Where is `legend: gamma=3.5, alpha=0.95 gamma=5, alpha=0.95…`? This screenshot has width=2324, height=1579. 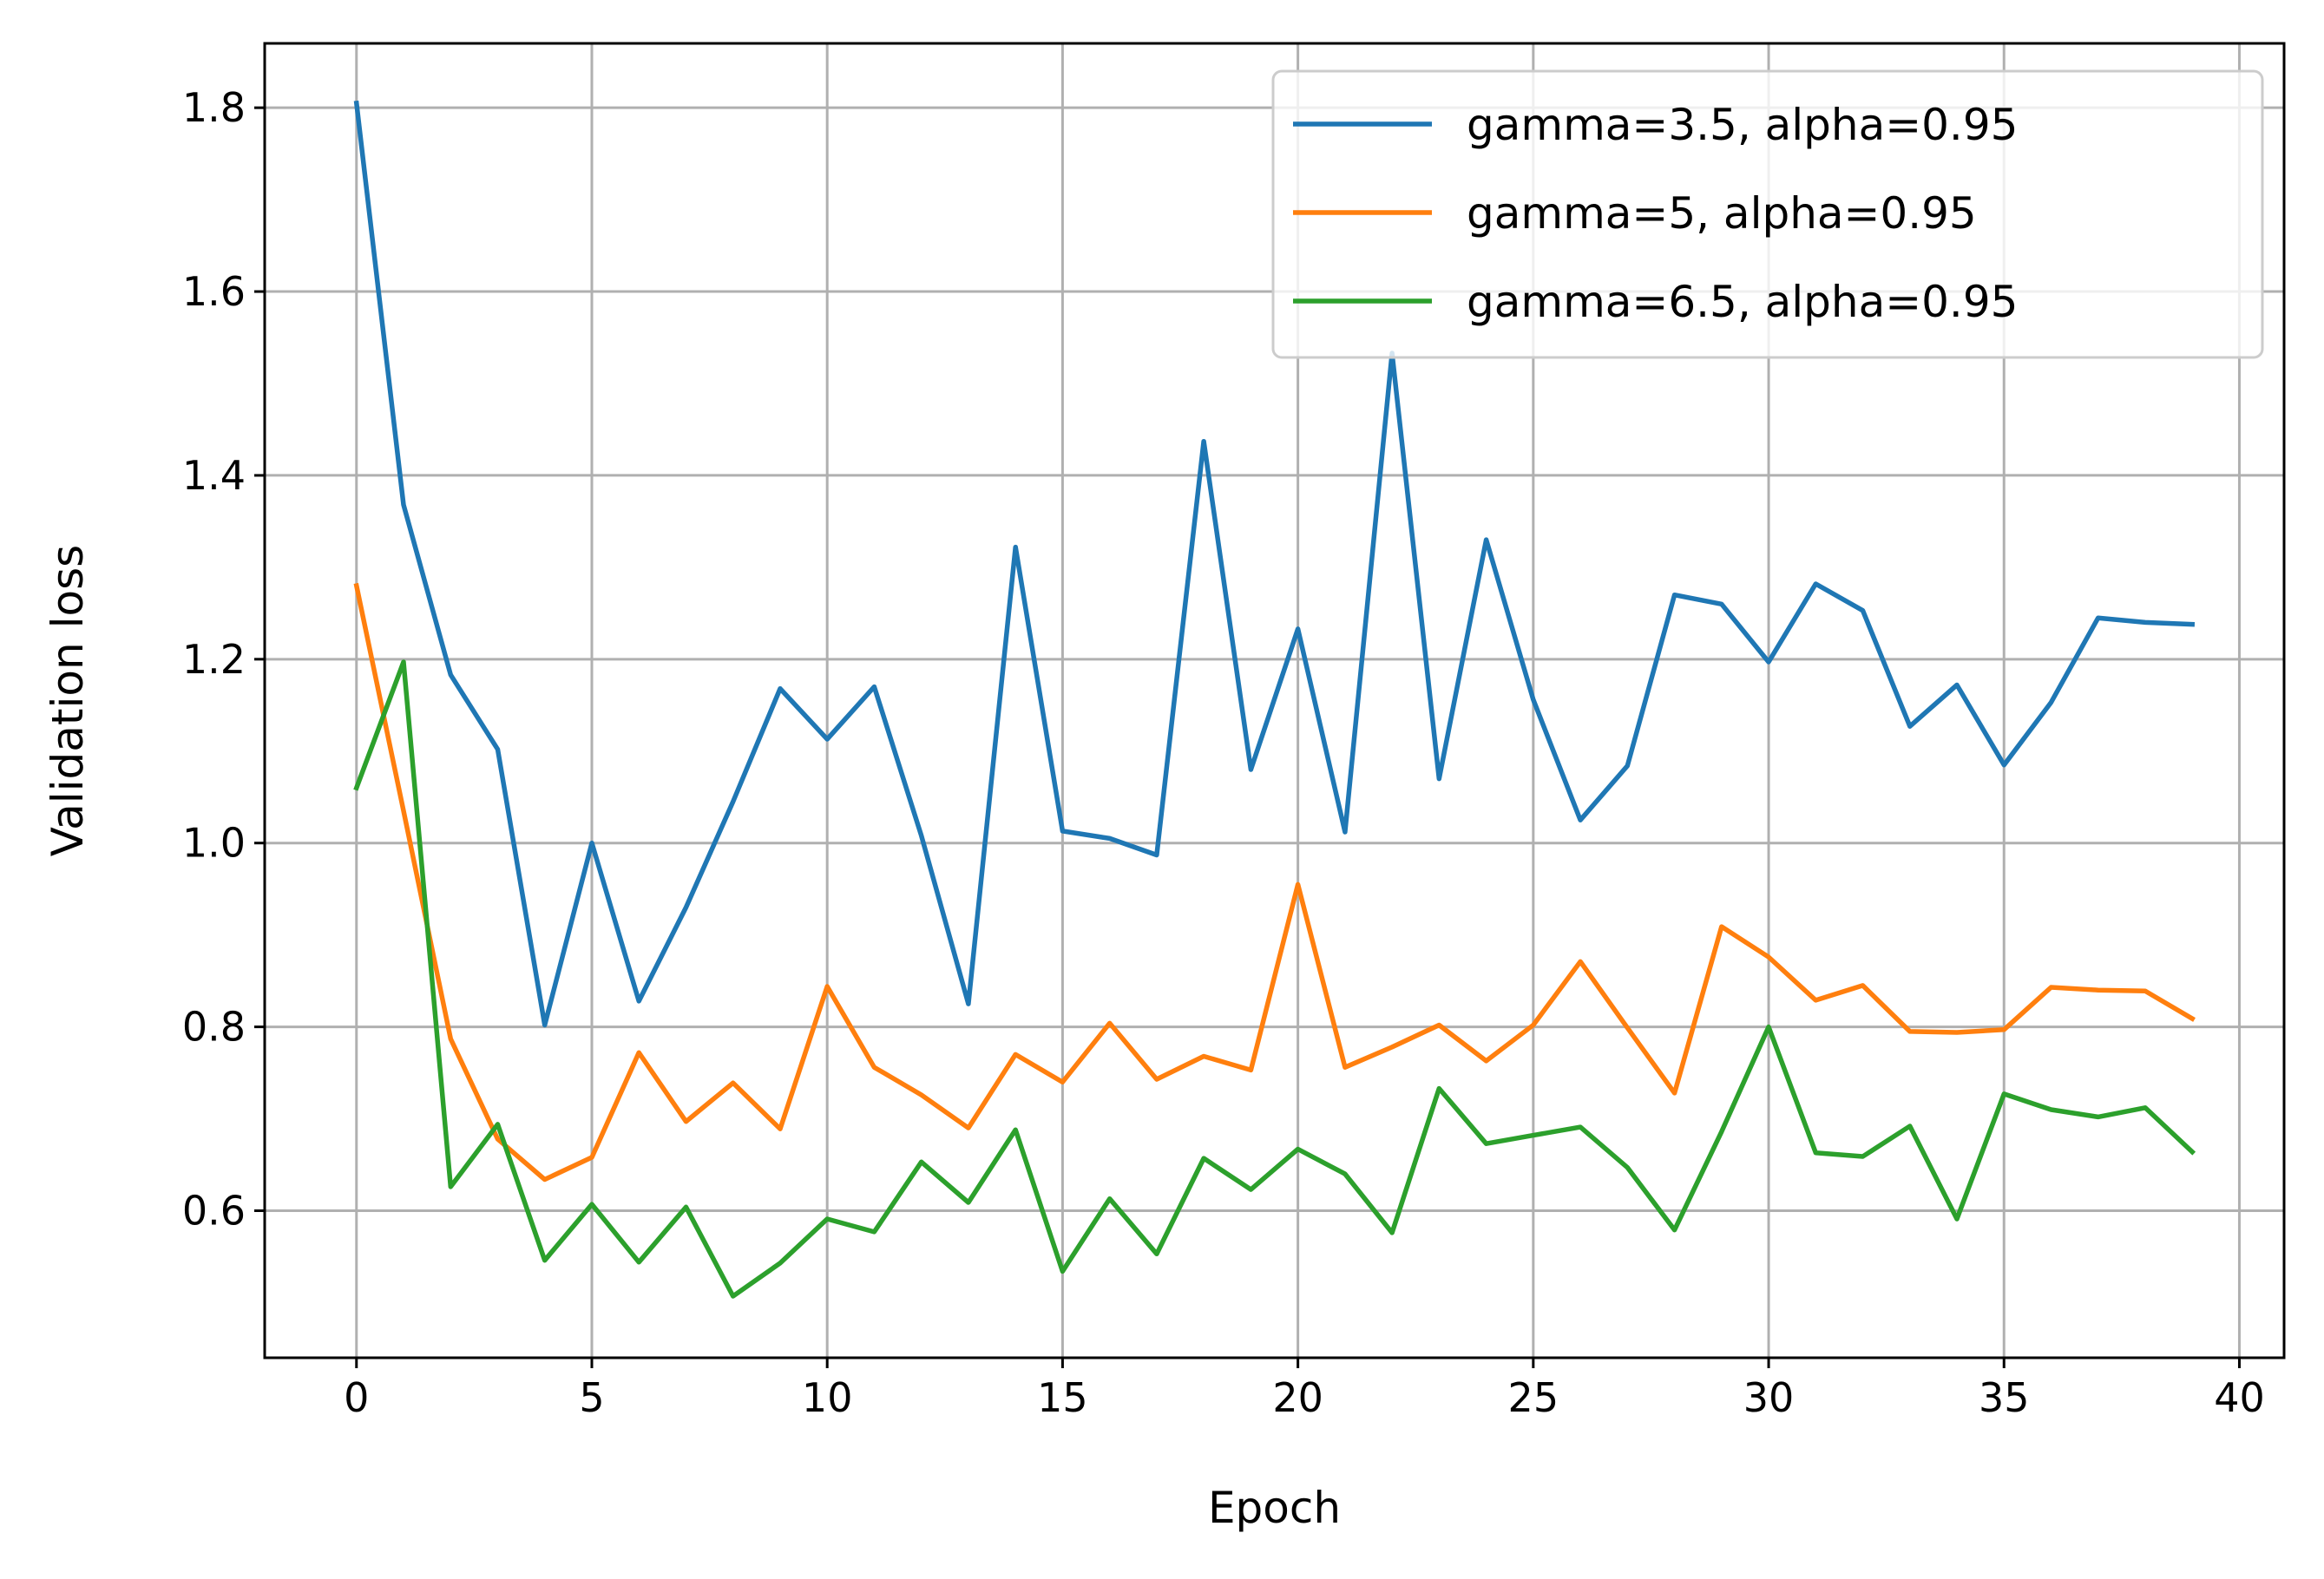
legend: gamma=3.5, alpha=0.95 gamma=5, alpha=0.95… is located at coordinates (1767, 214).